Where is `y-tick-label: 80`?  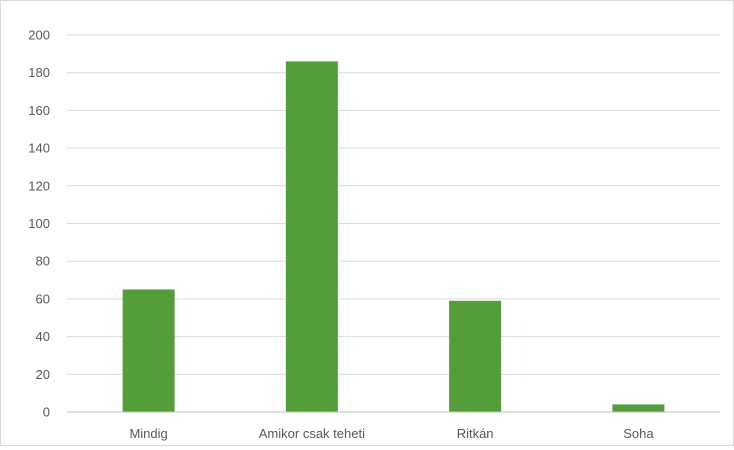 y-tick-label: 80 is located at coordinates (43, 261).